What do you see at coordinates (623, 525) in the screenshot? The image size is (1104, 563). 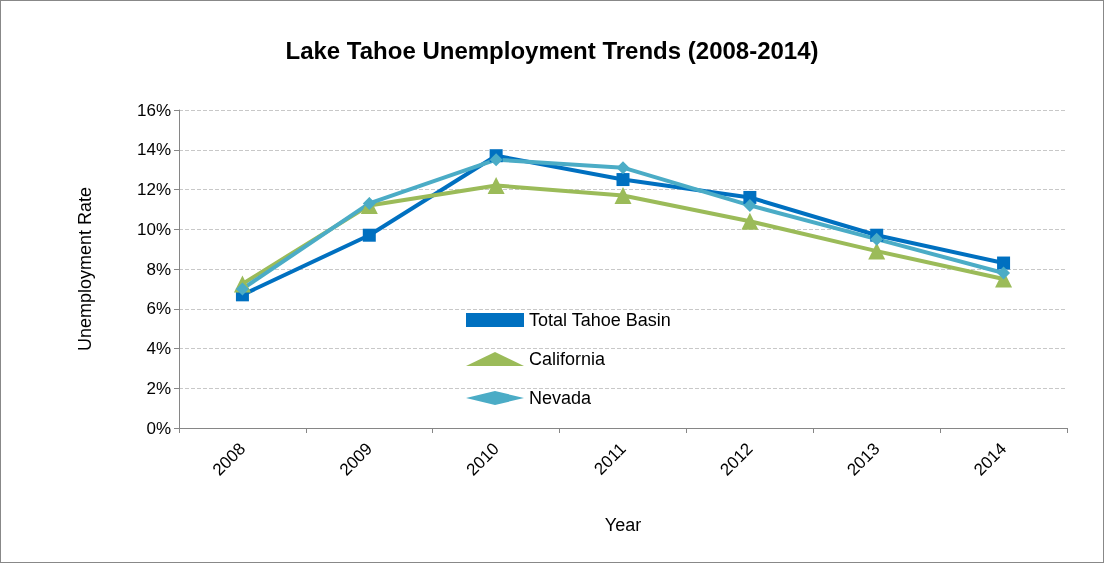 I see `x-axis-title: Year` at bounding box center [623, 525].